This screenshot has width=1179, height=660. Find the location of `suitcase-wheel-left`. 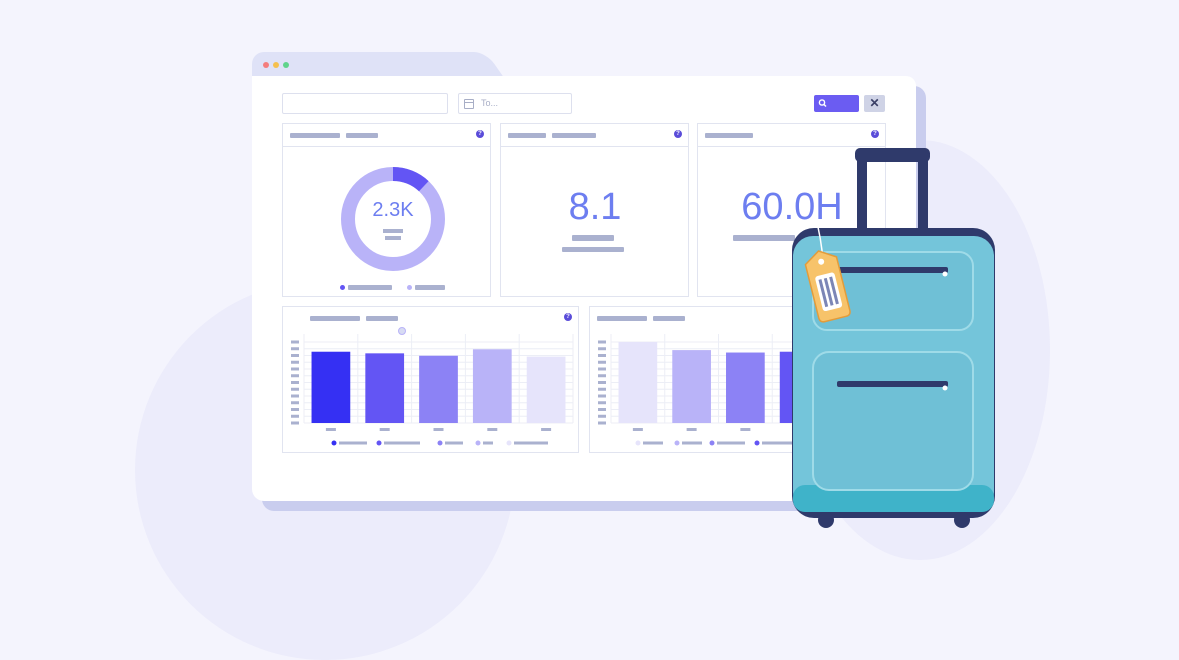

suitcase-wheel-left is located at coordinates (826, 520).